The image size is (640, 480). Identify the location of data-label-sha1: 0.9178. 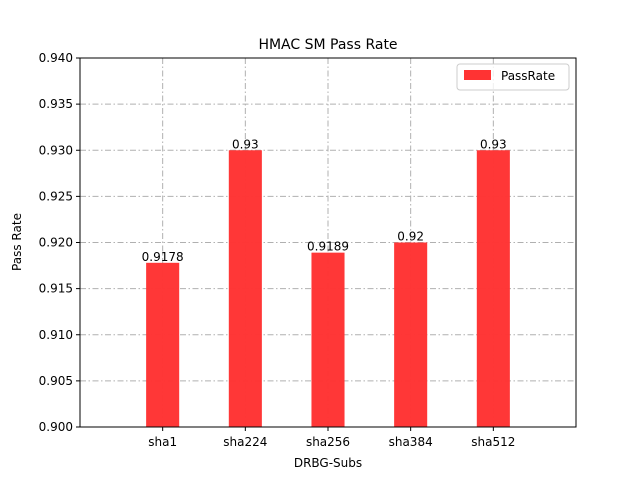
(163, 257).